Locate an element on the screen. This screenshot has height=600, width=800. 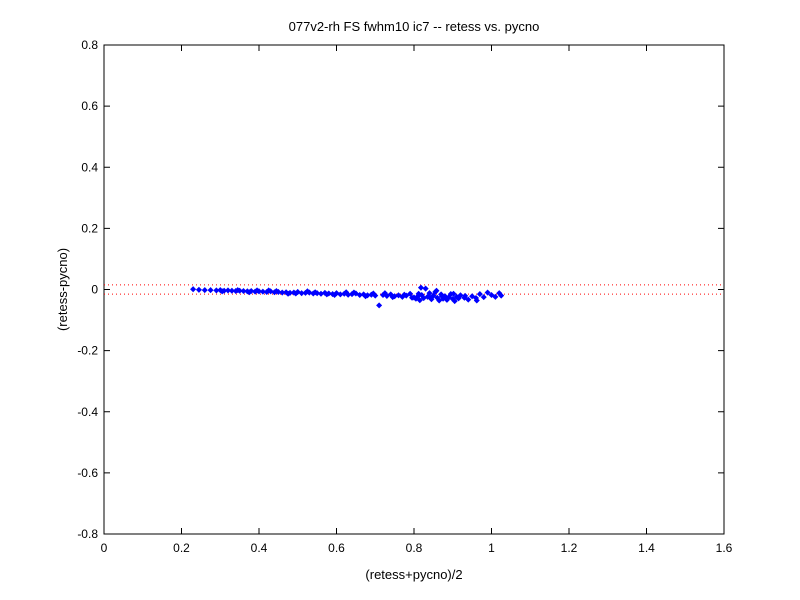
y-tick-label: -0.2 is located at coordinates (87, 351).